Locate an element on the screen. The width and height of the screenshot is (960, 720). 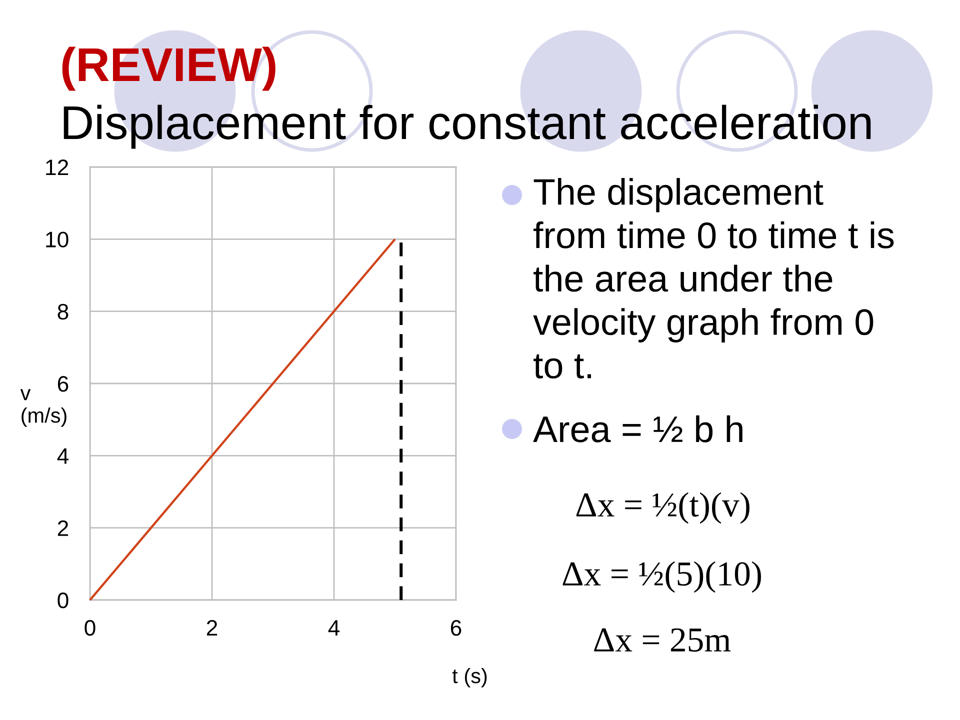
x-tick-label: 6 is located at coordinates (456, 628).